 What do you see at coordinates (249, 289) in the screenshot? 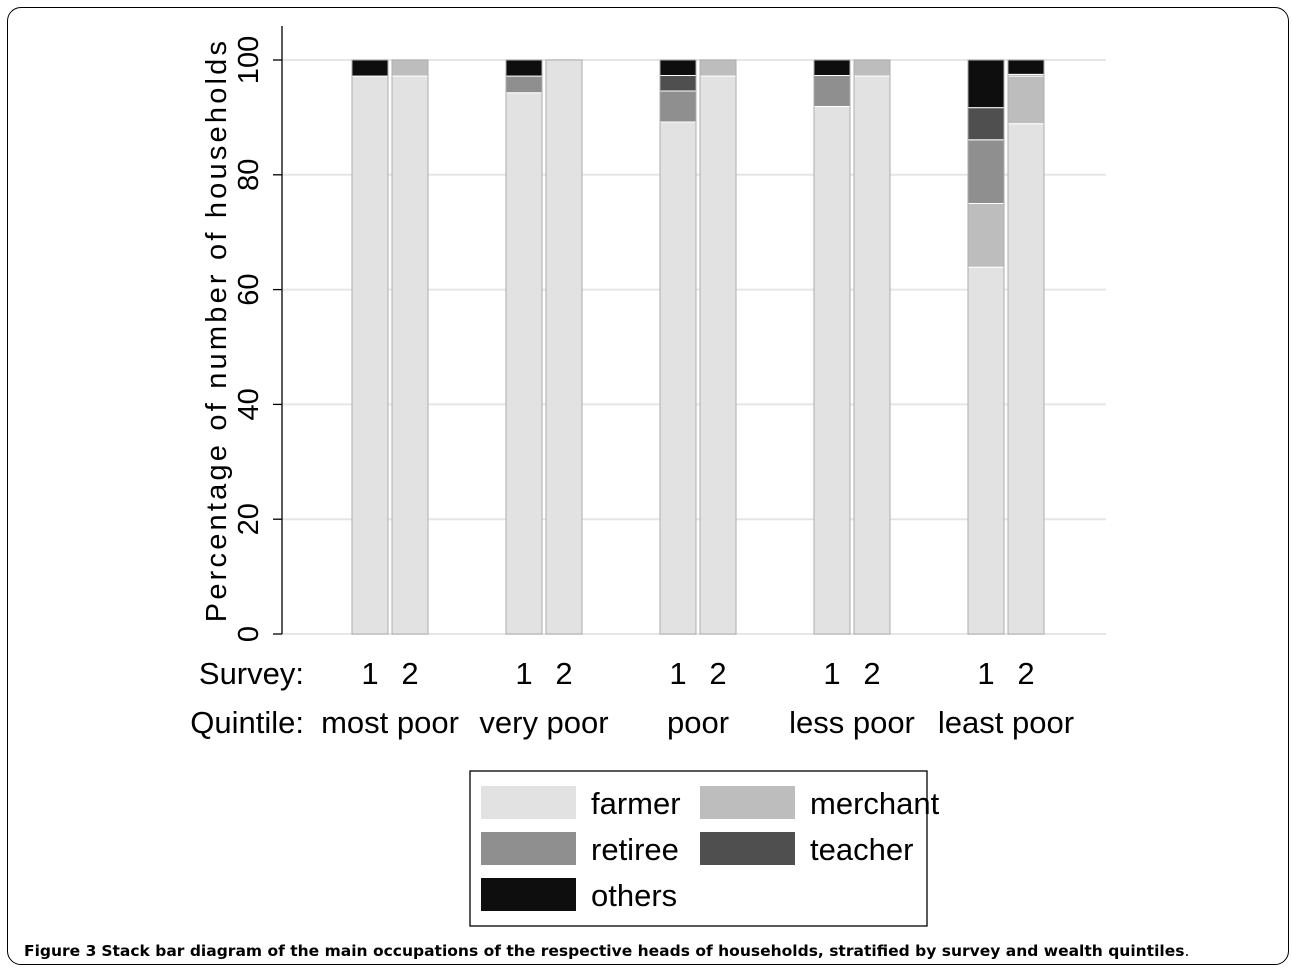
I see `y-tick-label: 60` at bounding box center [249, 289].